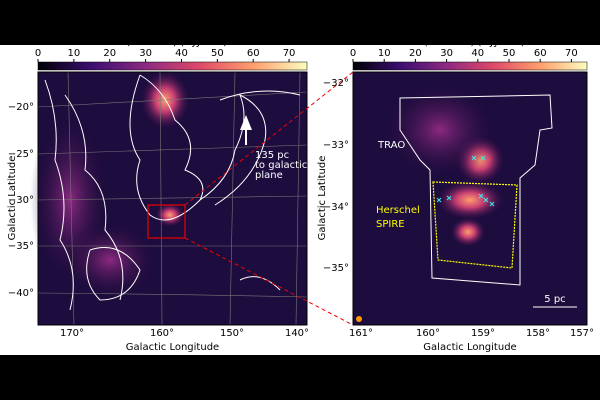 The image size is (600, 400). What do you see at coordinates (390, 224) in the screenshot?
I see `annotation-line: SPIRE` at bounding box center [390, 224].